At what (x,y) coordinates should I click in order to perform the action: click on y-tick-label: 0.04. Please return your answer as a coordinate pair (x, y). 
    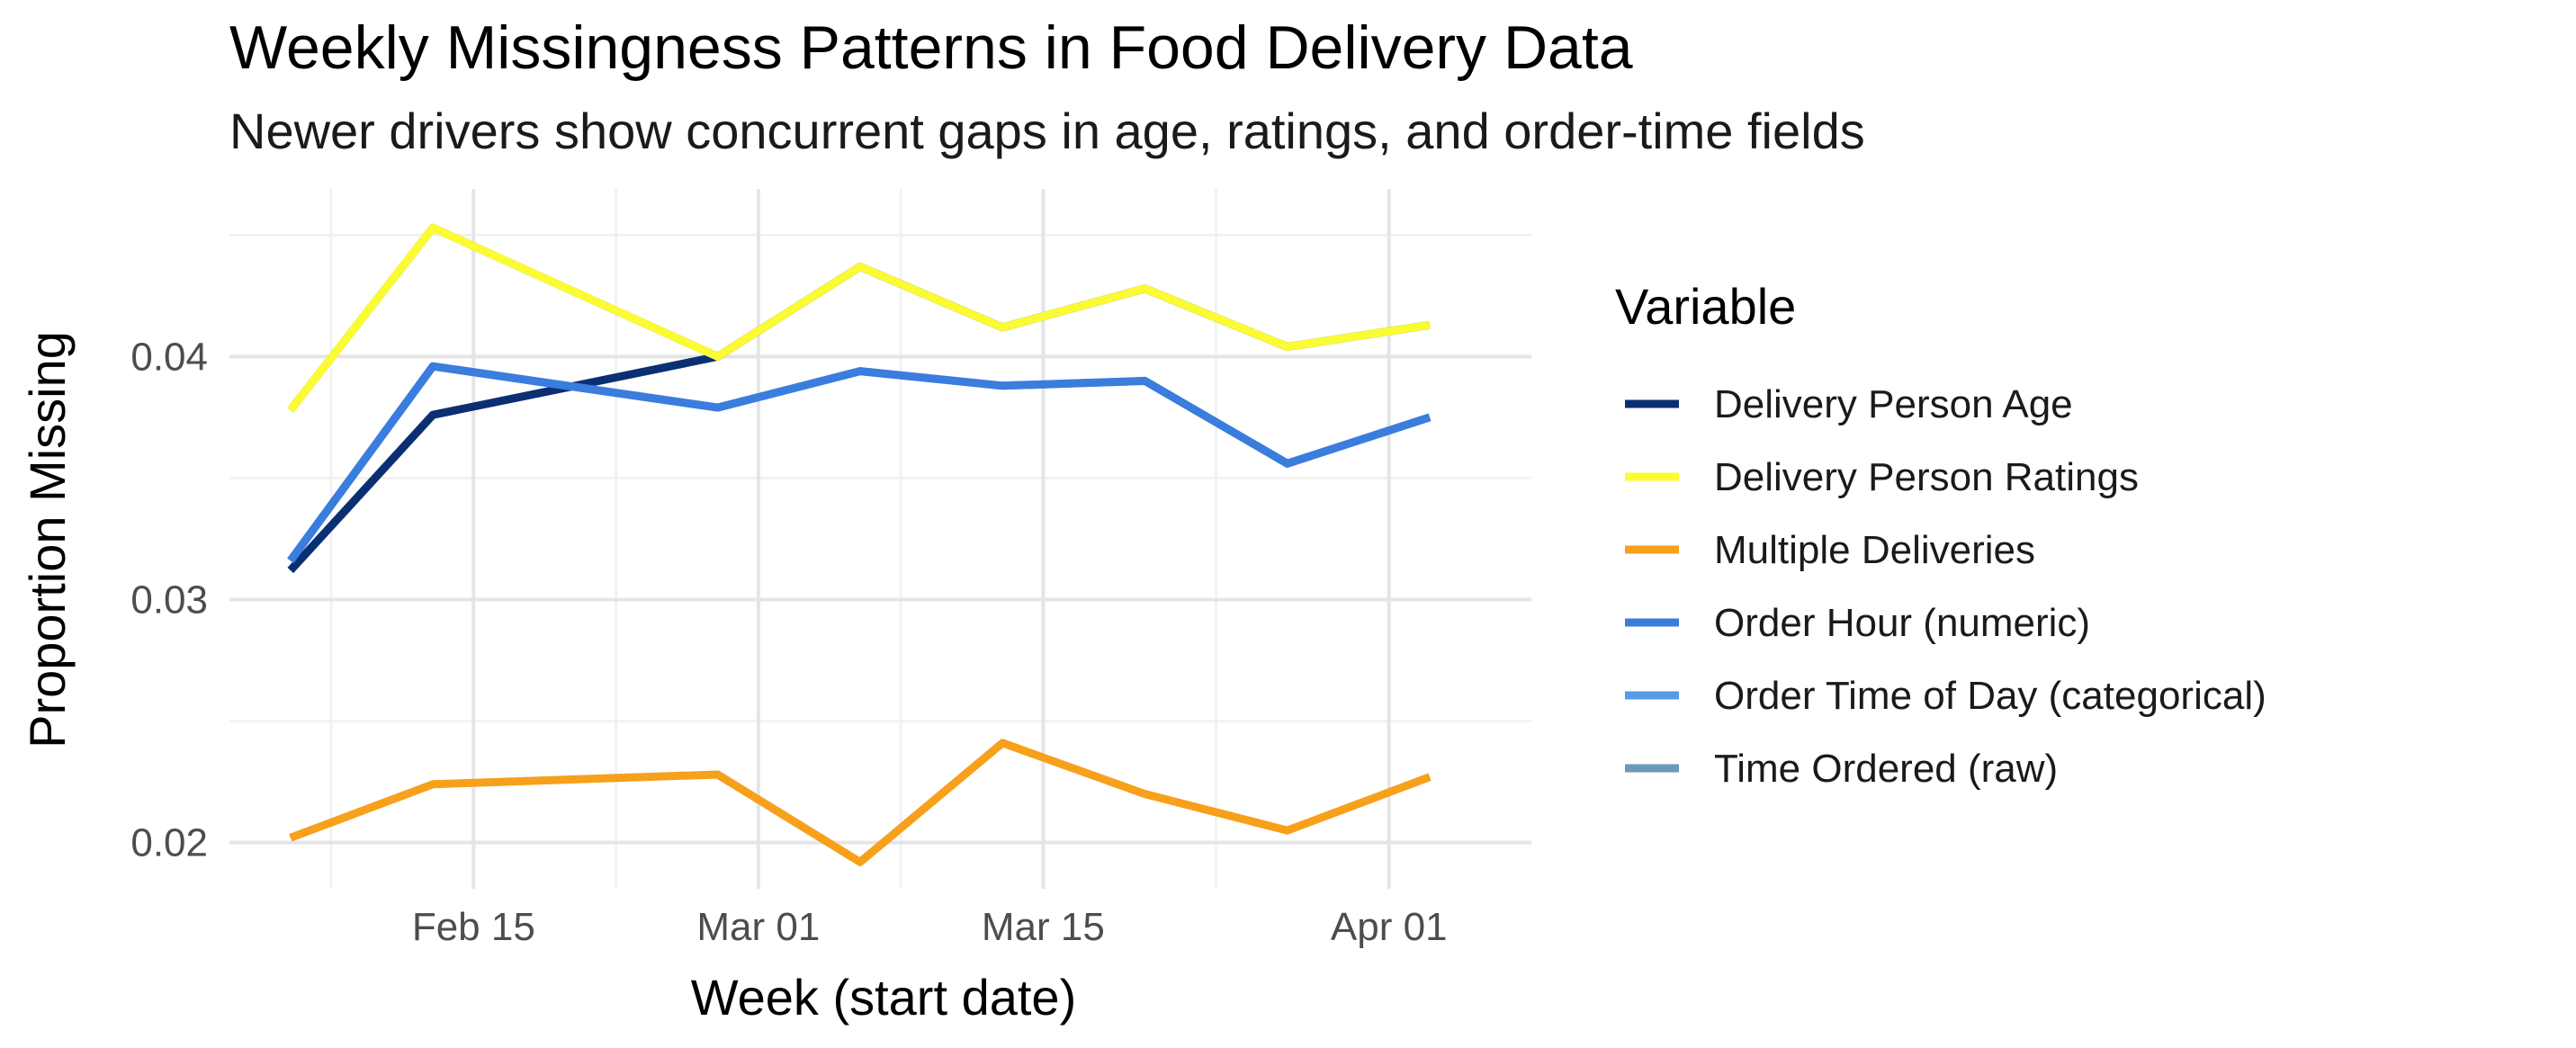
    Looking at the image, I should click on (169, 357).